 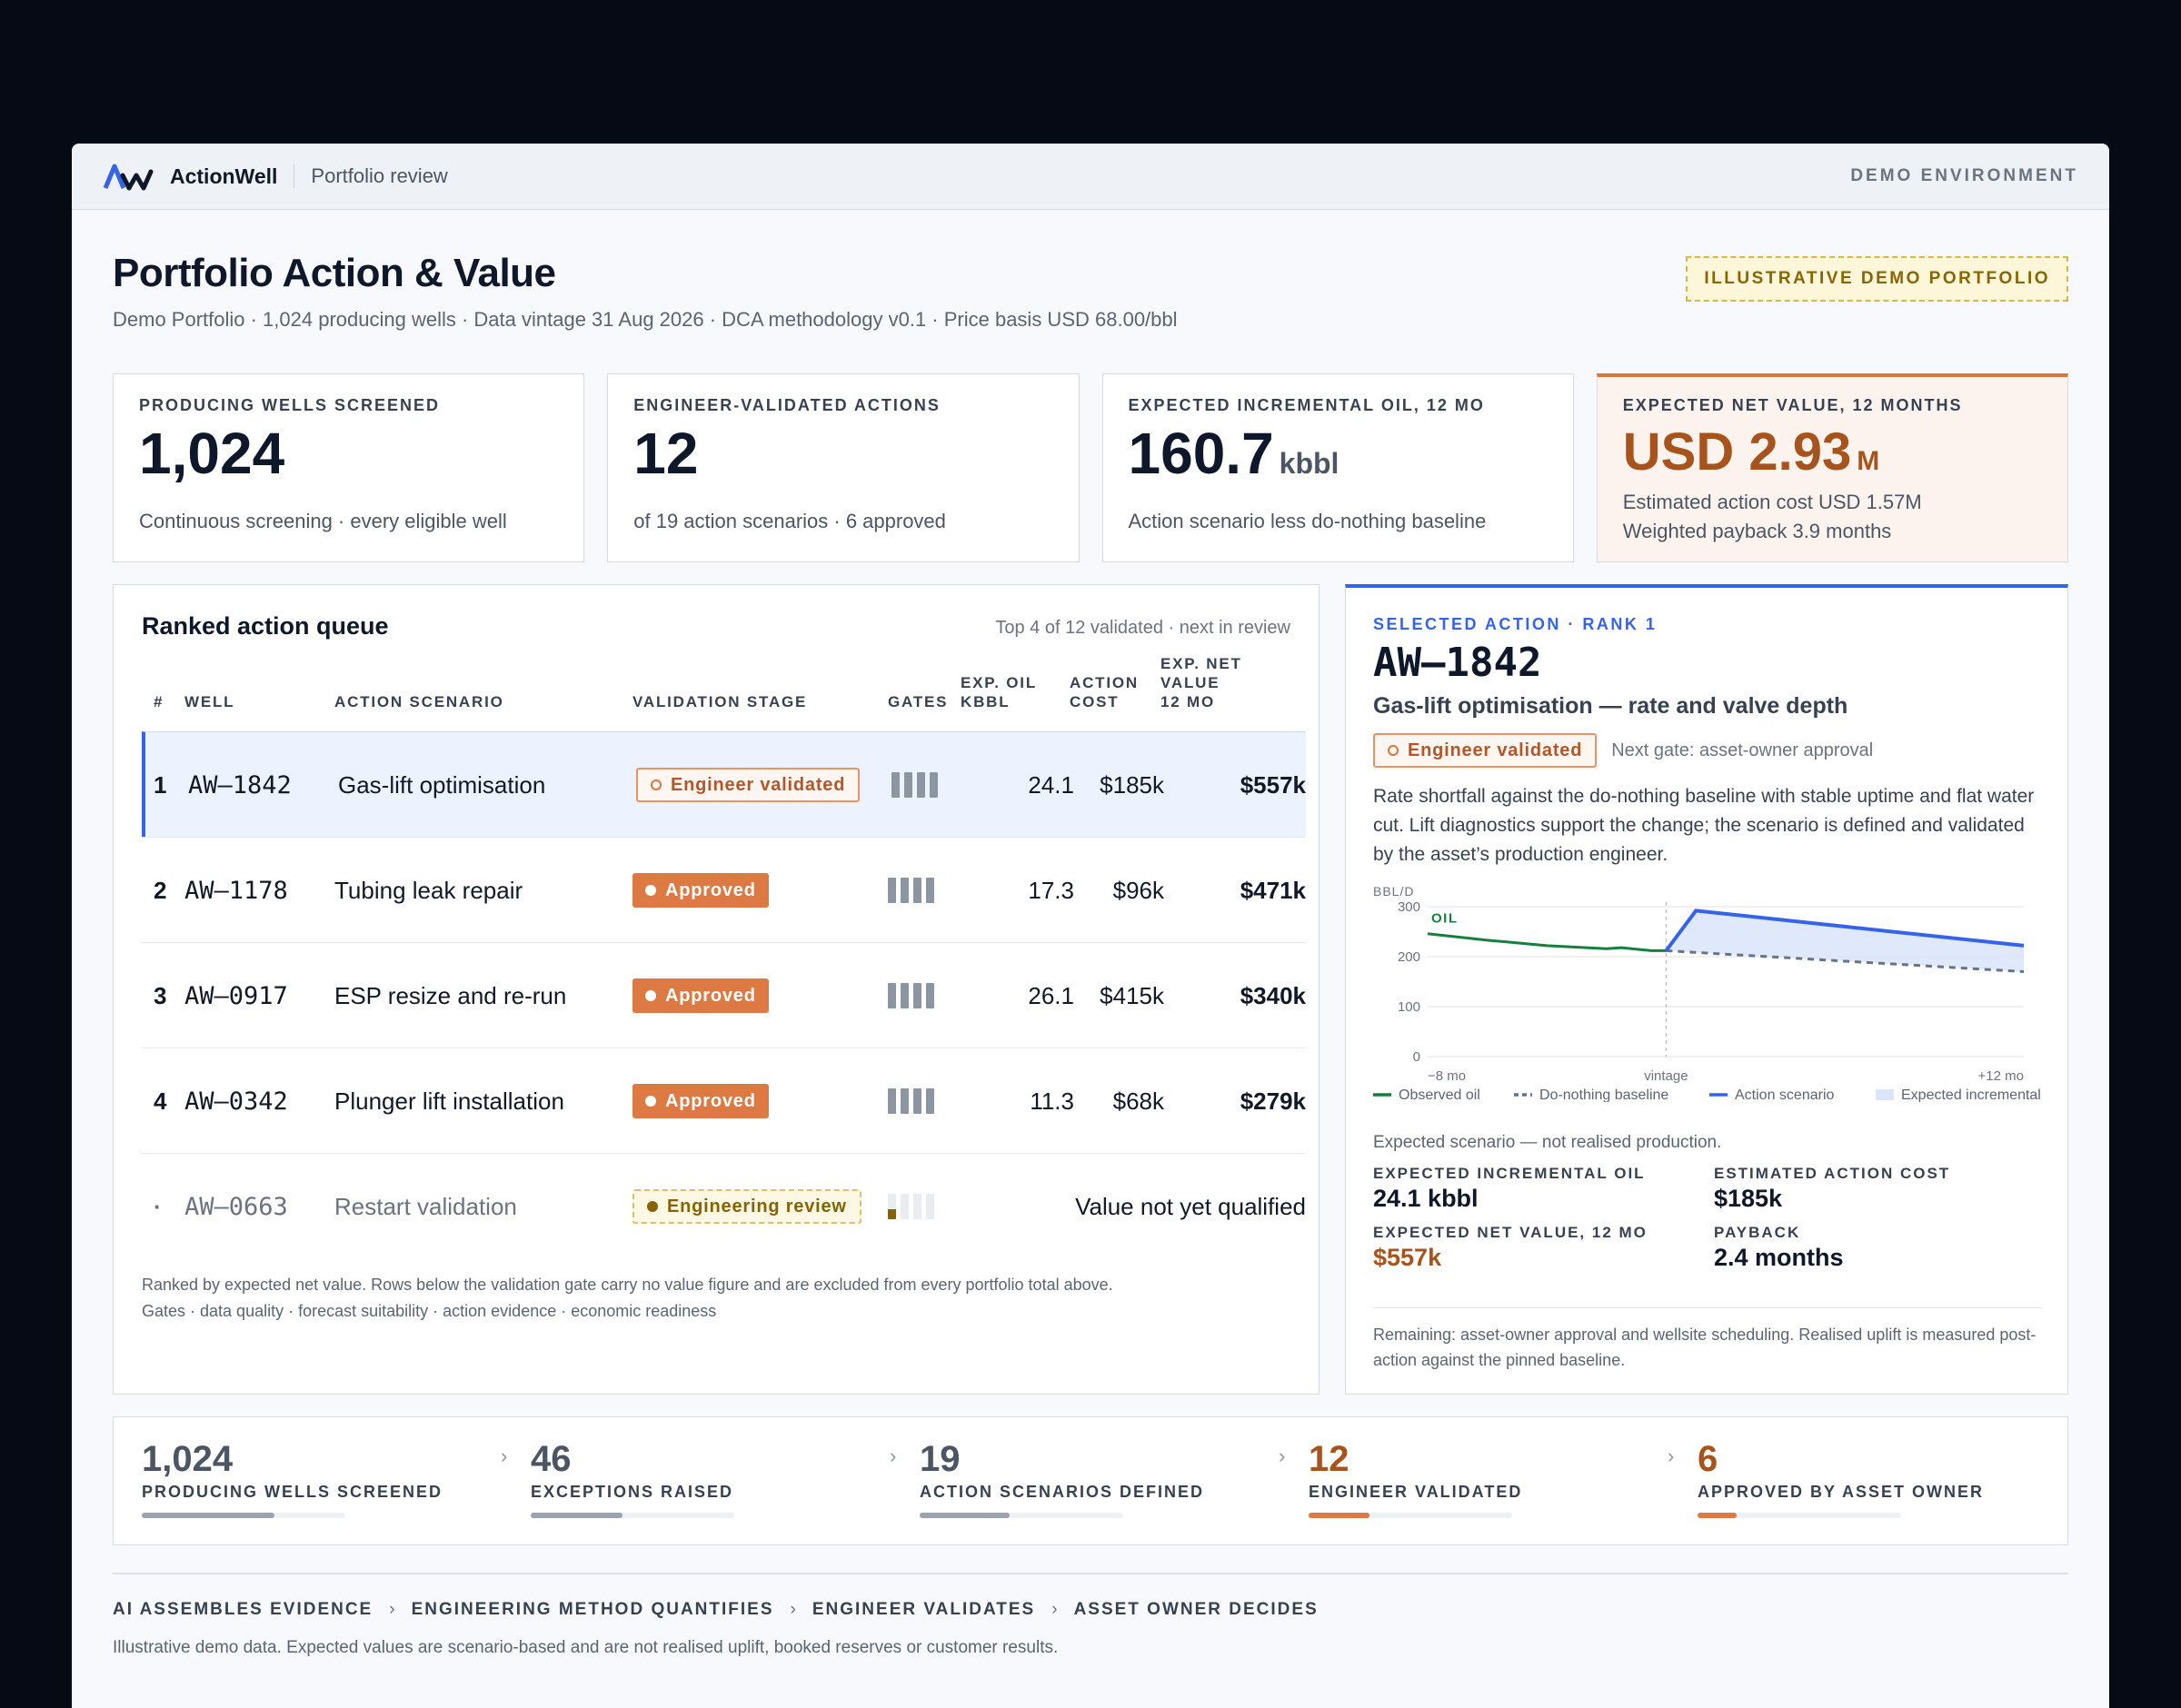 I want to click on row-well: AW–0342, so click(x=236, y=1101).